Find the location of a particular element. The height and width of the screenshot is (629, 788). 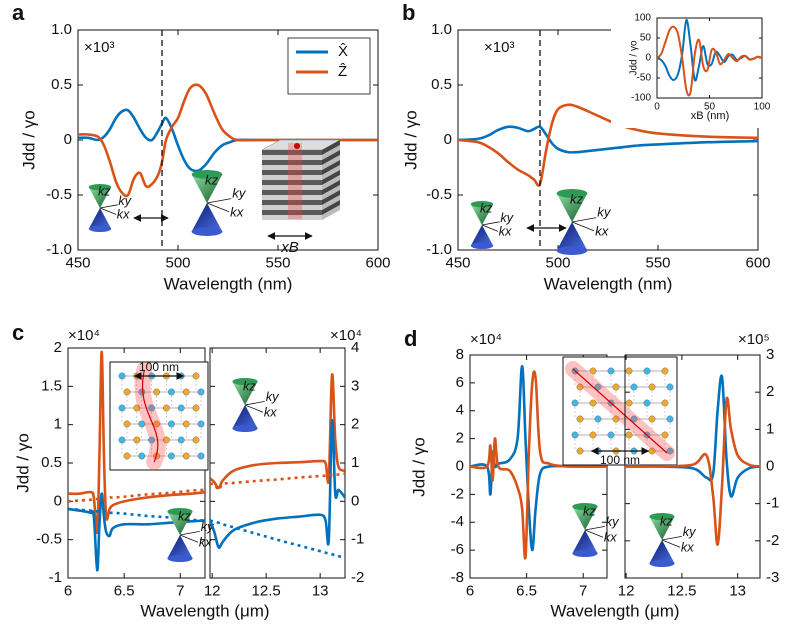

y-tick-label: -3 is located at coordinates (772, 577).